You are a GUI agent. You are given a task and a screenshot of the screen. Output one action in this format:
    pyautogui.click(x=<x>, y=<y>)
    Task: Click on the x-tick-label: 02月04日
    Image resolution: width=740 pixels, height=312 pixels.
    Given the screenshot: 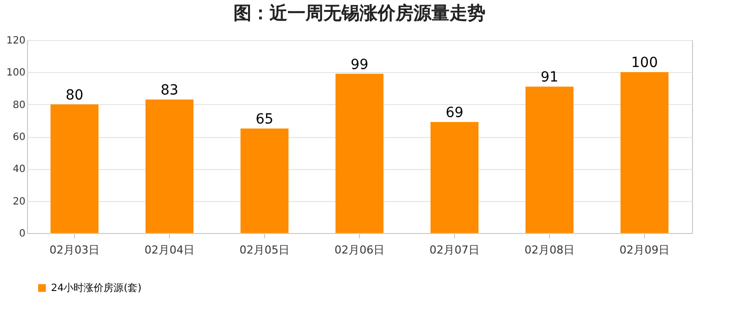 What is the action you would take?
    pyautogui.click(x=169, y=250)
    